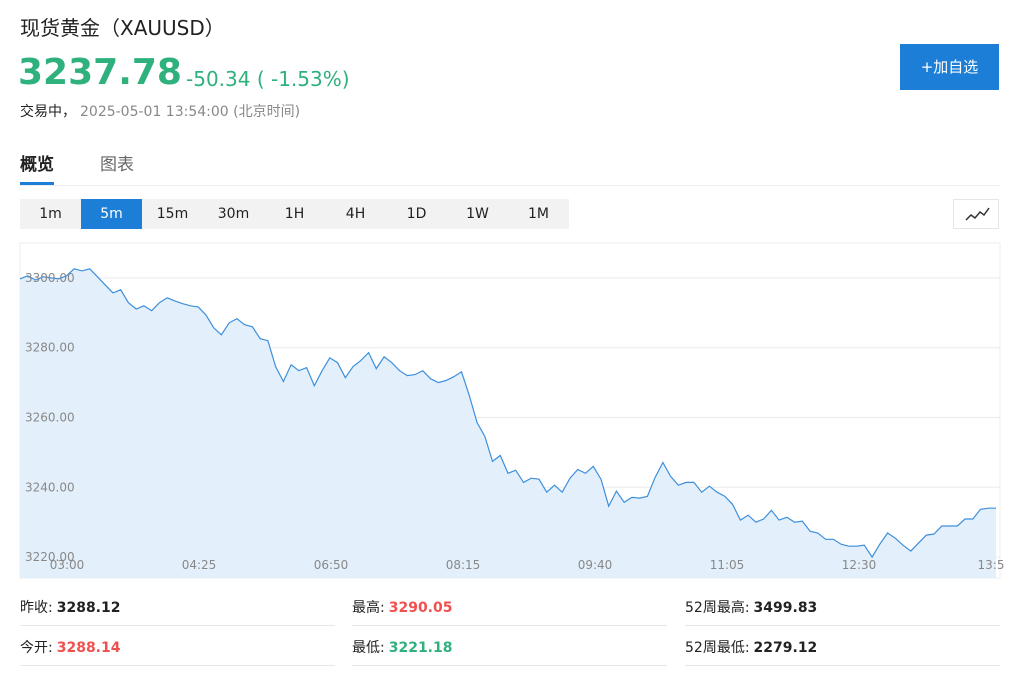  What do you see at coordinates (751, 647) in the screenshot?
I see `stat: 52周最低: 2279.12` at bounding box center [751, 647].